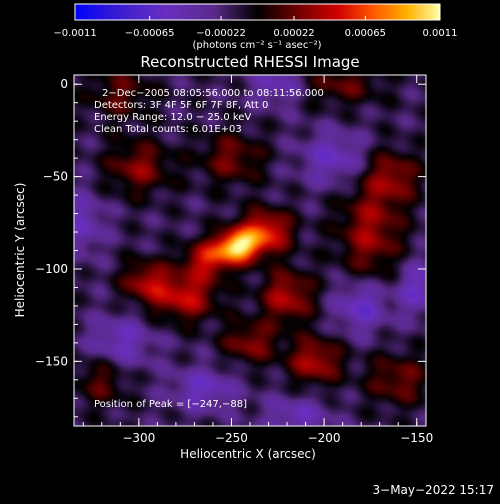  Describe the element at coordinates (168, 129) in the screenshot. I see `annotation-clean-counts: Clean Total counts: 6.01E+03` at that location.